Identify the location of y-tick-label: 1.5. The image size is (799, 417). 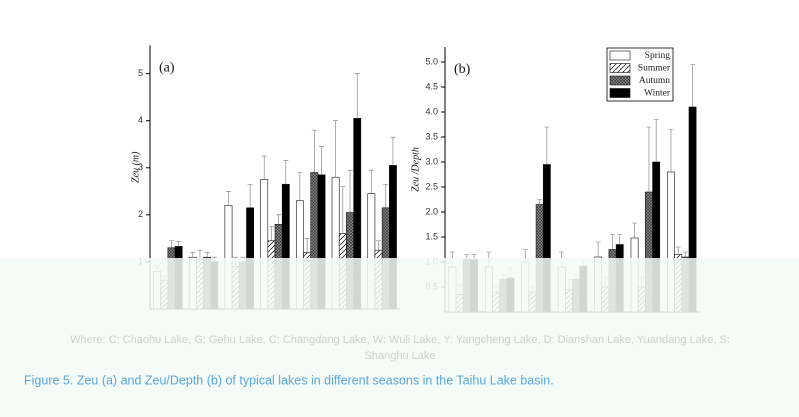
(431, 236).